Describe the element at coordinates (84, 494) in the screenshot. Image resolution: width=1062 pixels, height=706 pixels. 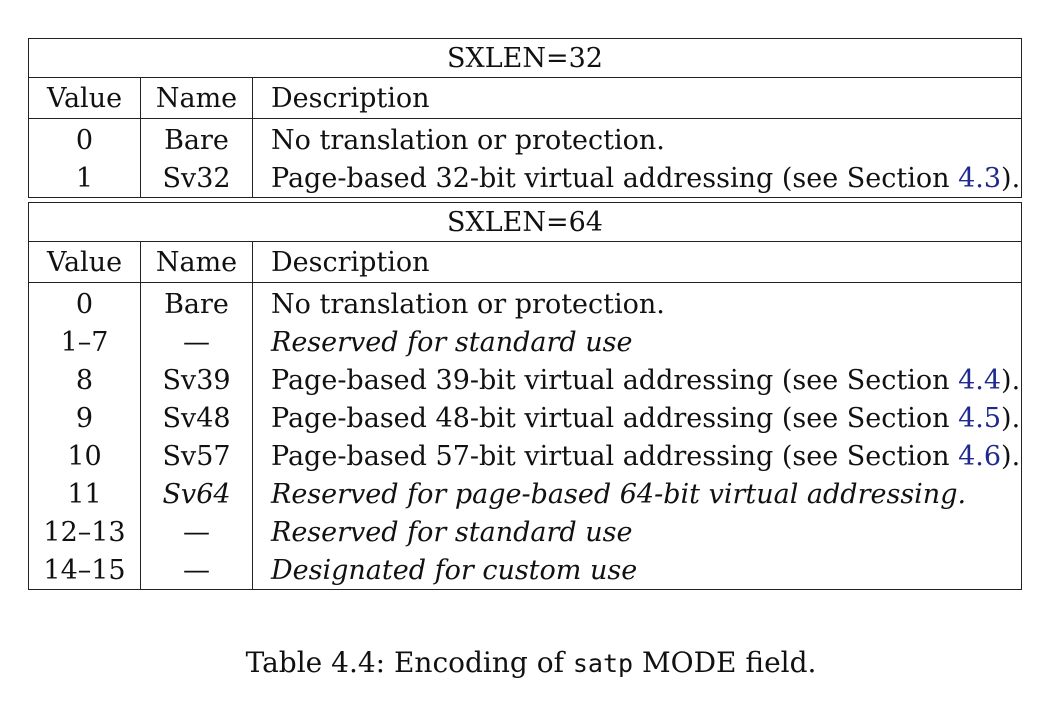
I see `value-cell: 11` at that location.